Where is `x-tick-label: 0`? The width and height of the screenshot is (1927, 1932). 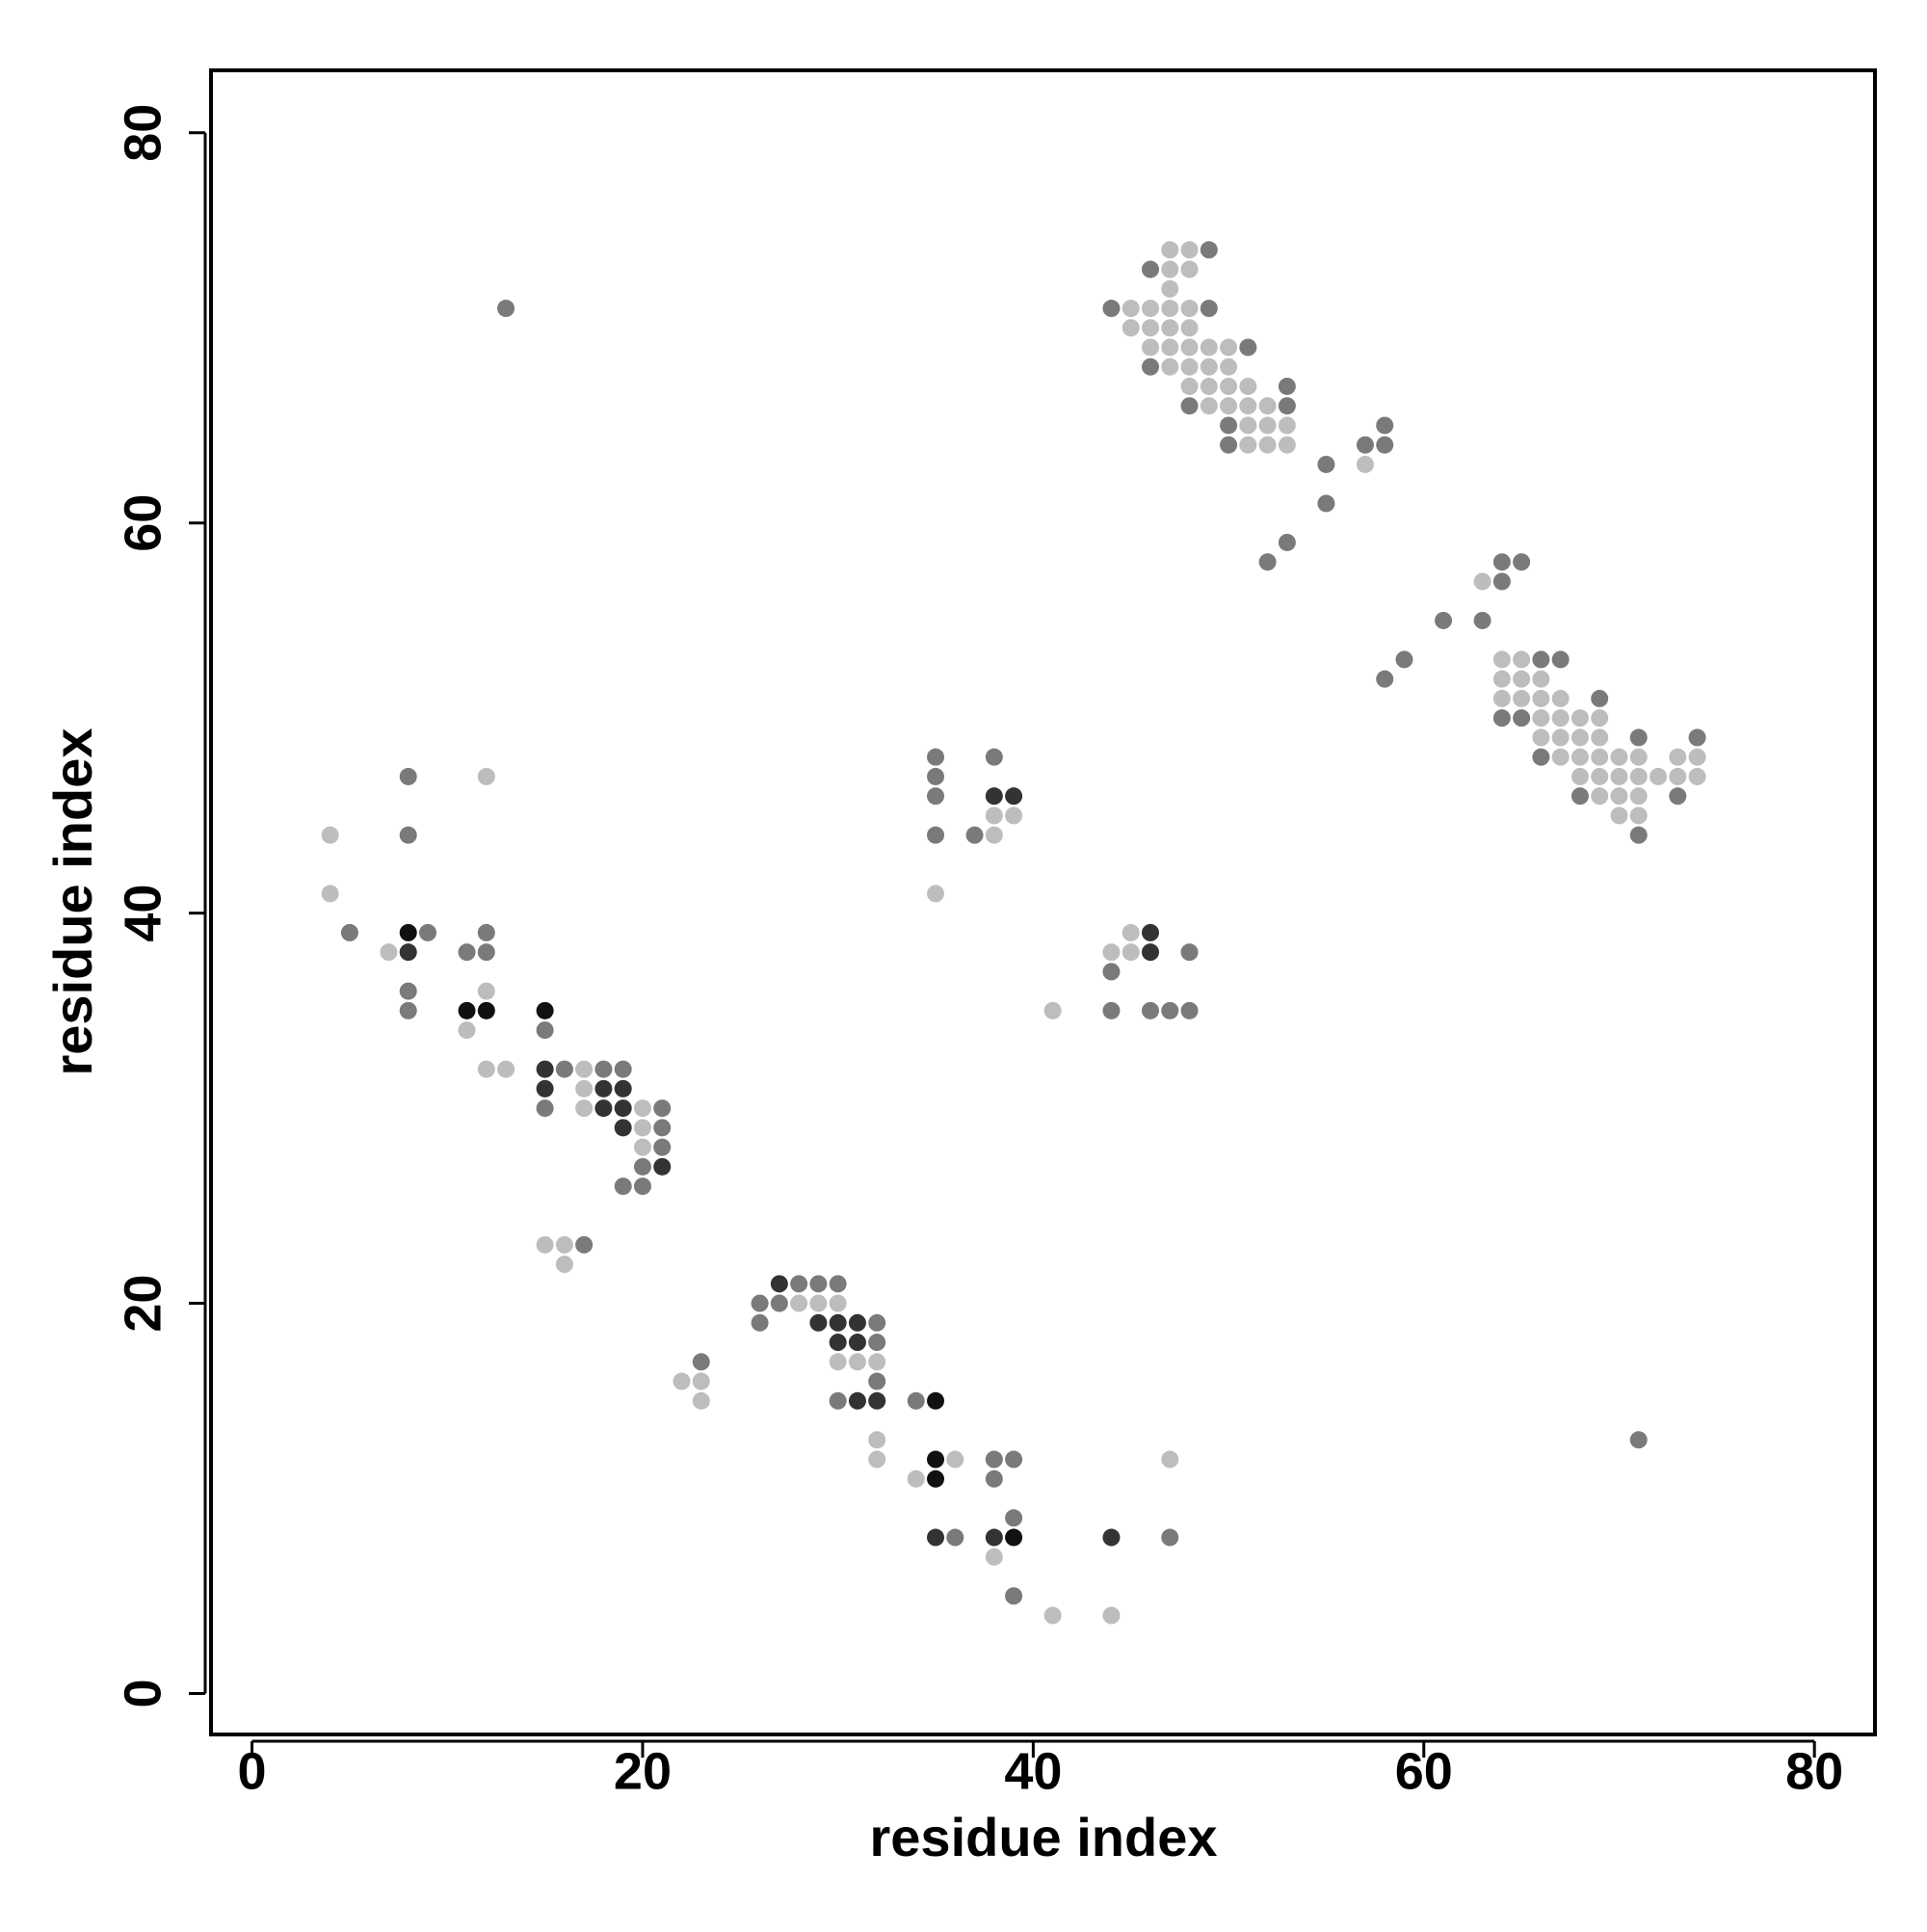
x-tick-label: 0 is located at coordinates (253, 1771).